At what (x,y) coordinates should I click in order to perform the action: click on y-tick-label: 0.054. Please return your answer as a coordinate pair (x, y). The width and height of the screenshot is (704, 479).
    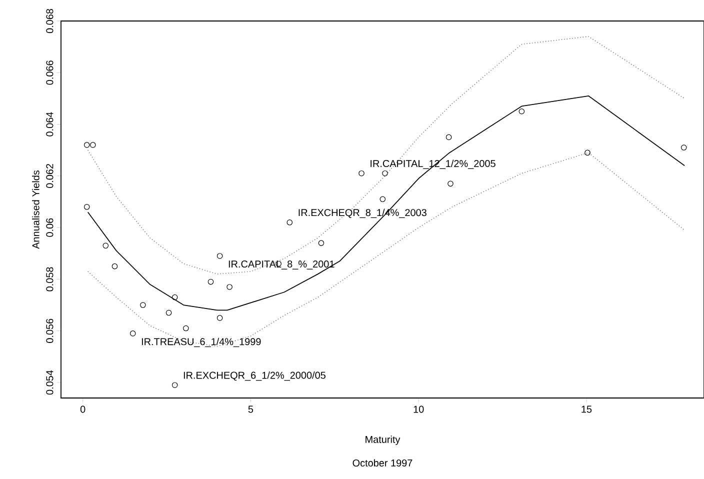
    Looking at the image, I should click on (50, 382).